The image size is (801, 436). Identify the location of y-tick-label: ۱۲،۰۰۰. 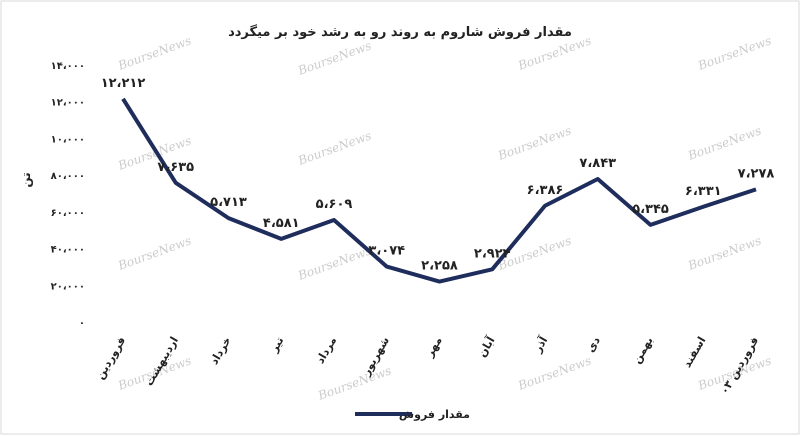
(68, 103).